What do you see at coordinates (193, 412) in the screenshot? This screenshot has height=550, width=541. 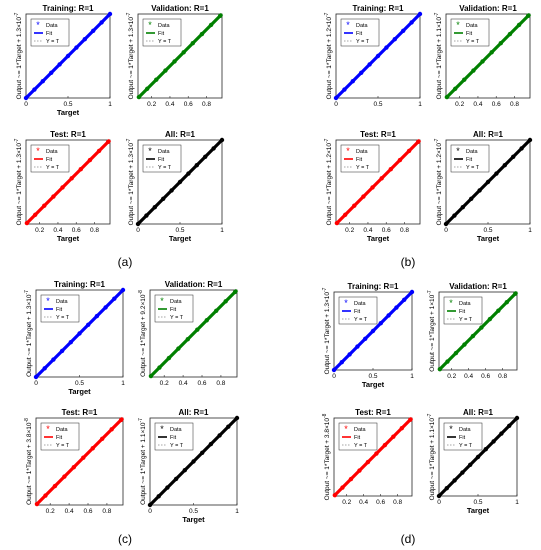 I see `p3-all-title: All: R=1` at bounding box center [193, 412].